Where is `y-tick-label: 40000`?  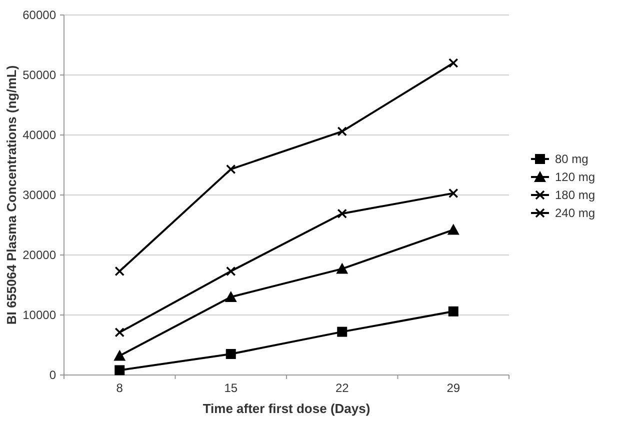 y-tick-label: 40000 is located at coordinates (39, 135).